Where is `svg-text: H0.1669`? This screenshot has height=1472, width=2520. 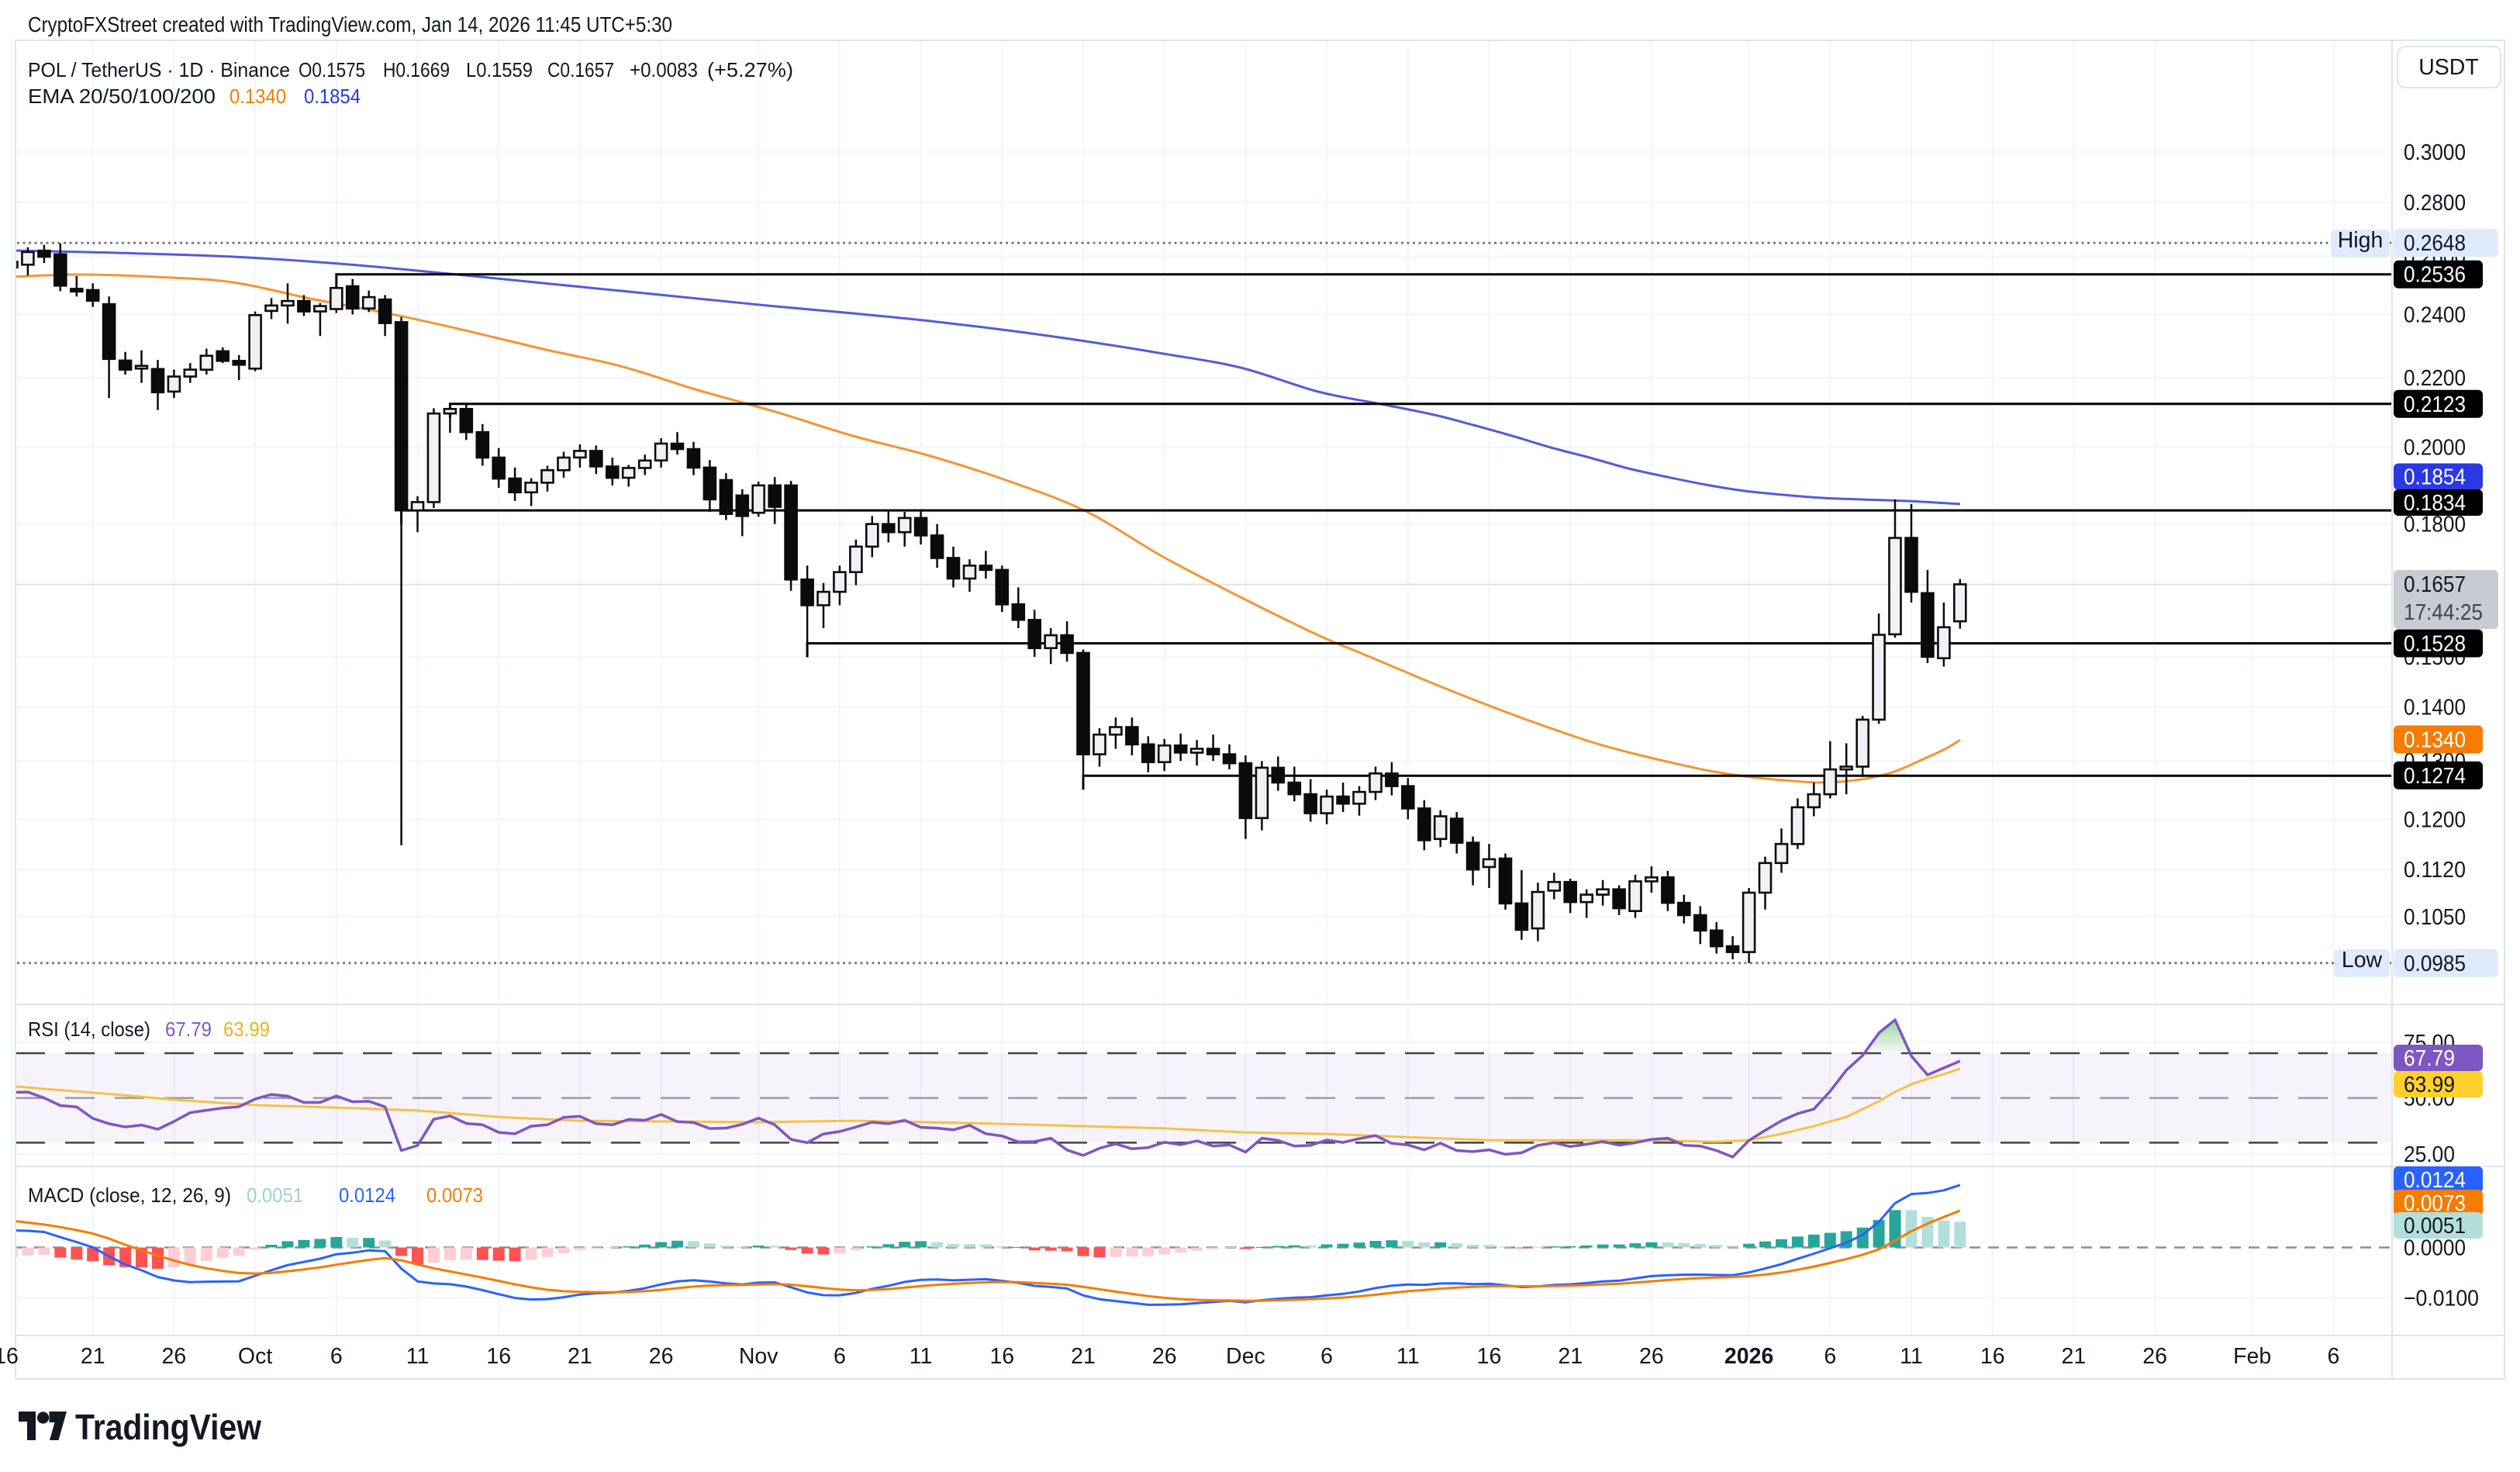
svg-text: H0.1669 is located at coordinates (416, 69).